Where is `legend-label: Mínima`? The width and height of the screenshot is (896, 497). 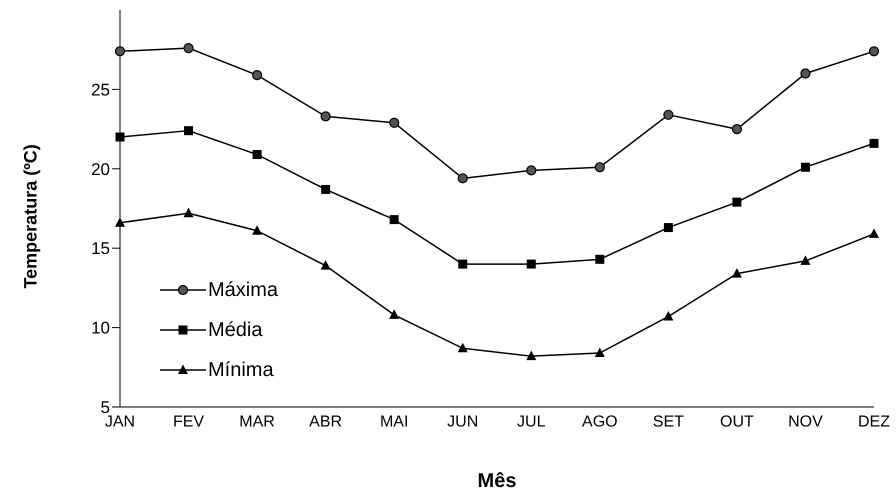 legend-label: Mínima is located at coordinates (241, 370).